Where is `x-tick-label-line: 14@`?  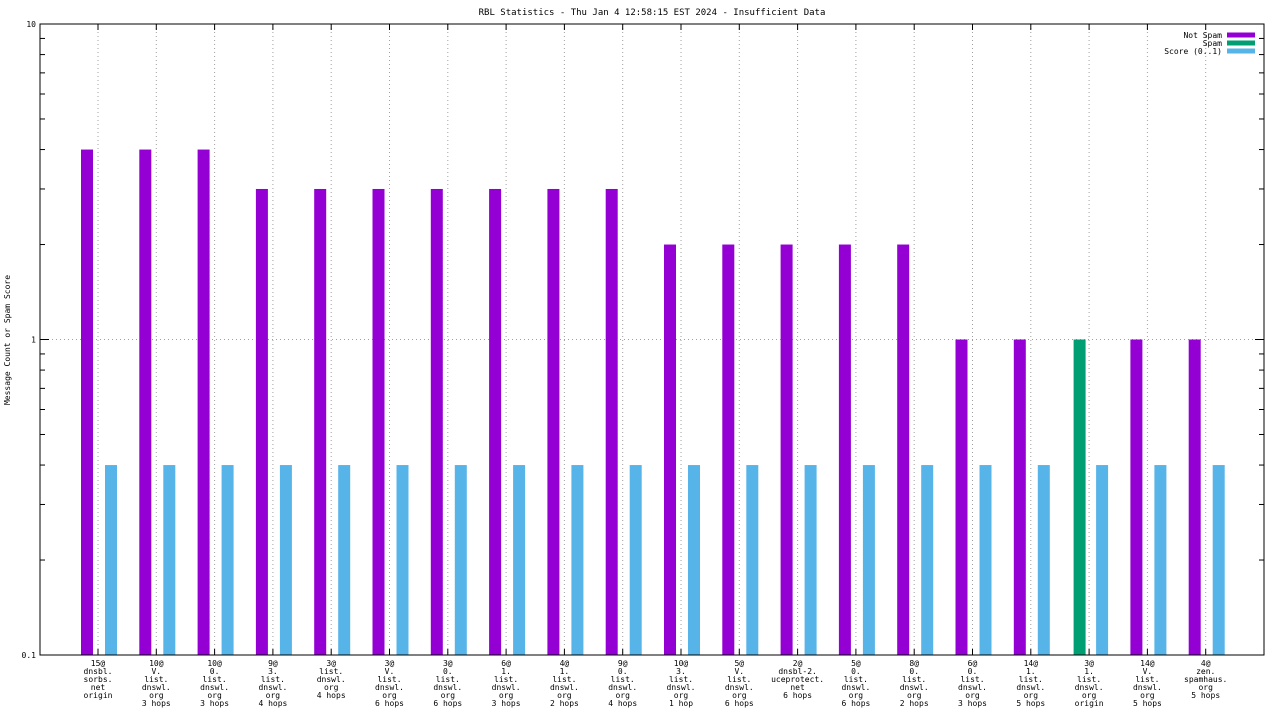
x-tick-label-line: 14@ is located at coordinates (1031, 663).